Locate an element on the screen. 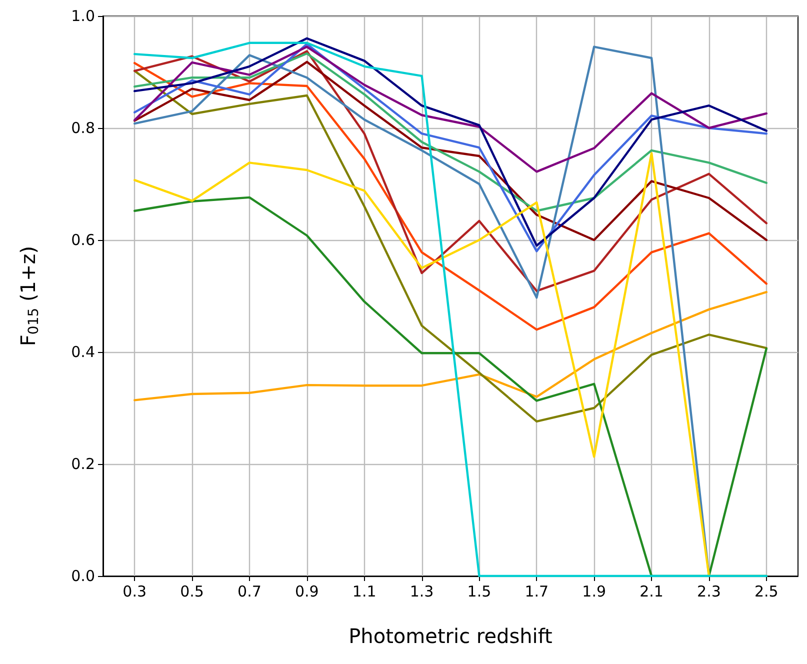 The image size is (807, 664). x-tick-label: 0.7 is located at coordinates (250, 591).